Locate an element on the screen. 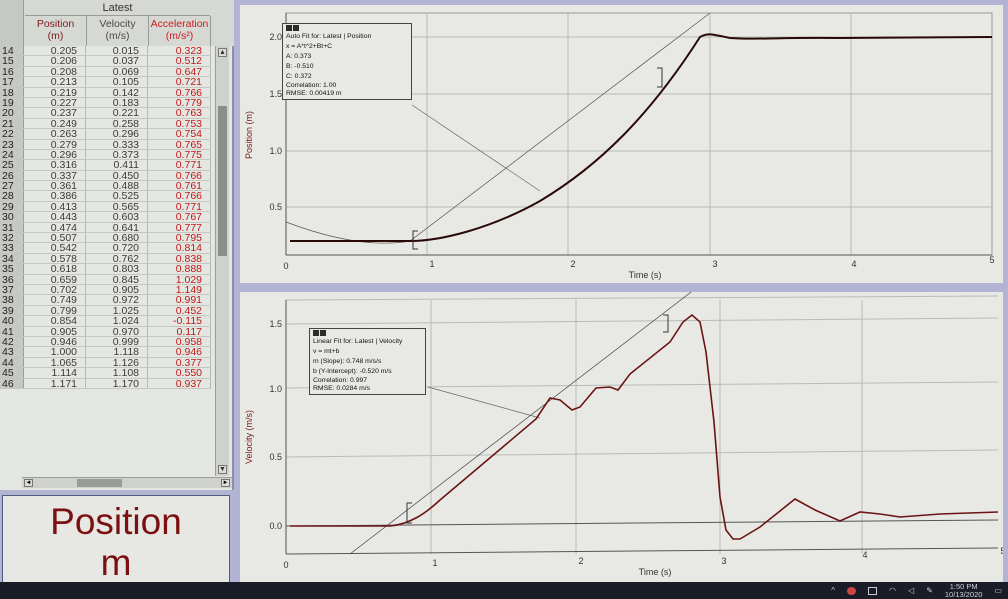  cell-acceleration: 0.814 is located at coordinates (179, 248).